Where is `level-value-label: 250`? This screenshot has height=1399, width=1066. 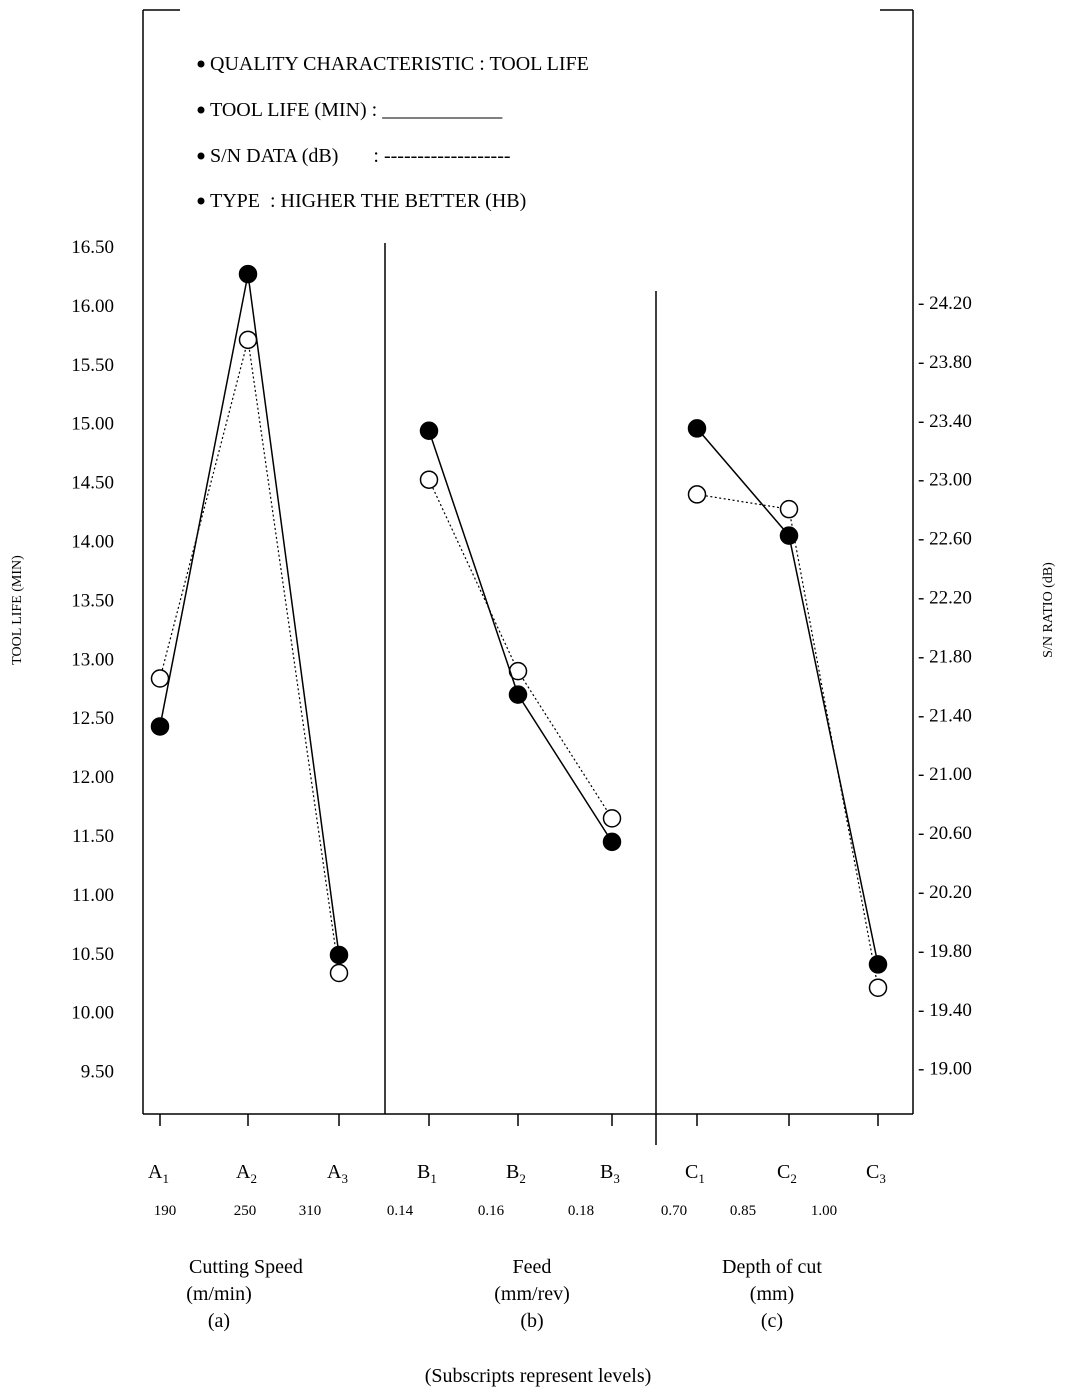
level-value-label: 250 is located at coordinates (245, 1211).